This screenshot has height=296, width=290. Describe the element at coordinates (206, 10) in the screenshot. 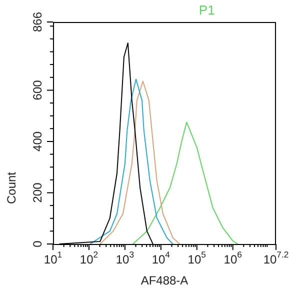

I see `chart-title: P1` at that location.